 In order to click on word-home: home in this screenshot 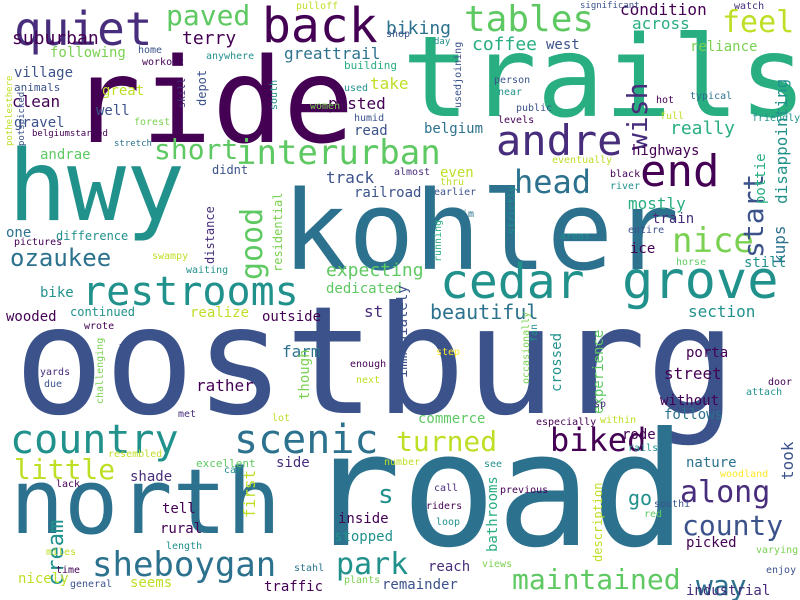, I will do `click(150, 50)`.